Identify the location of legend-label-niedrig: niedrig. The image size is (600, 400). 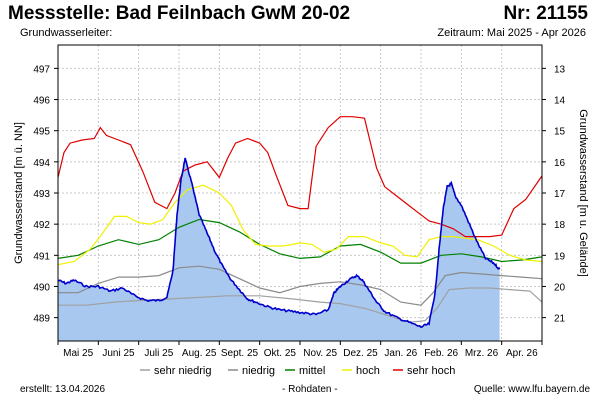
(258, 371).